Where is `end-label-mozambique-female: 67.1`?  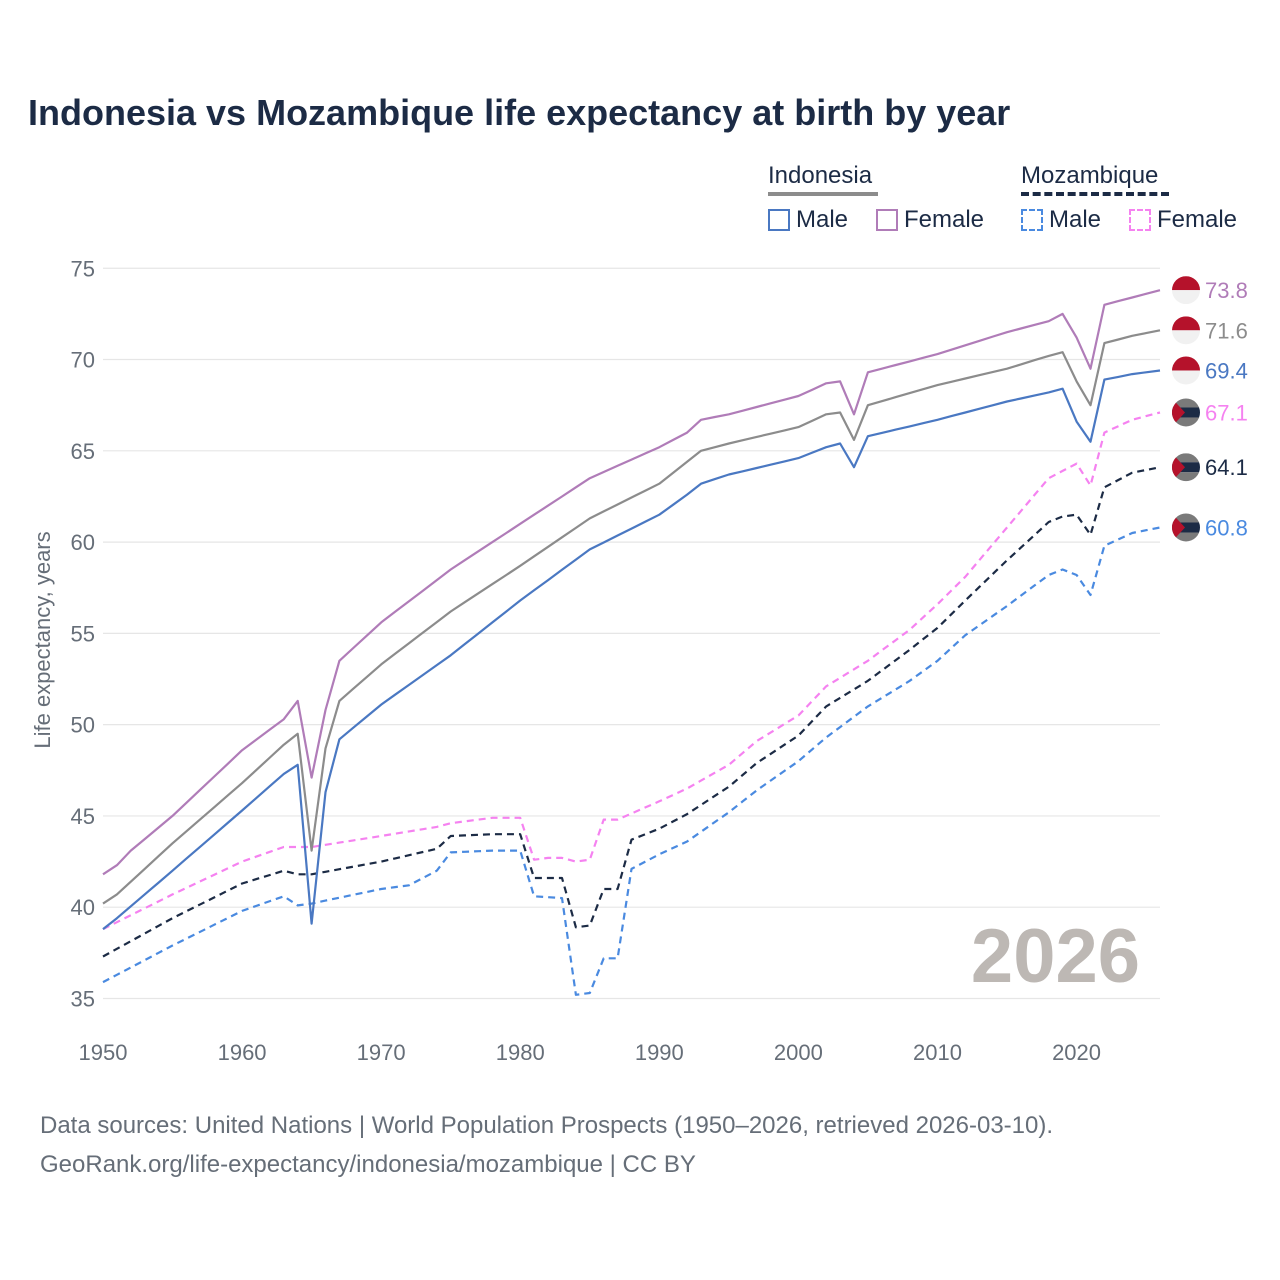
end-label-mozambique-female: 67.1 is located at coordinates (1226, 412).